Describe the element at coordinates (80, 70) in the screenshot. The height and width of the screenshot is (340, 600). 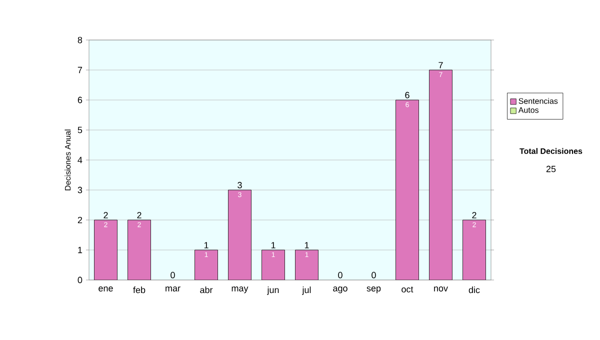
I see `y-tick-label: 7` at that location.